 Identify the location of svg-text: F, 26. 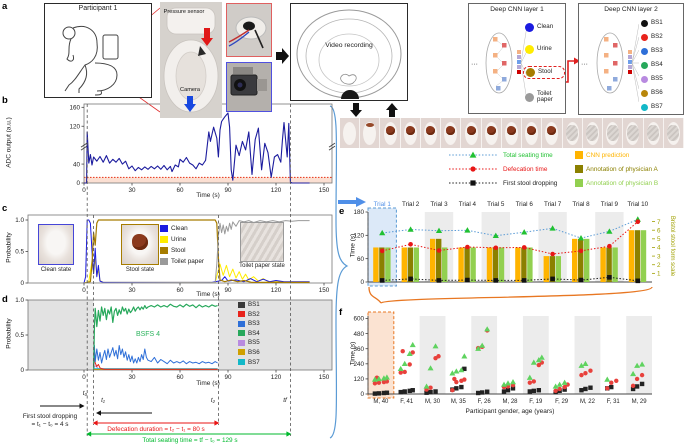
(485, 402).